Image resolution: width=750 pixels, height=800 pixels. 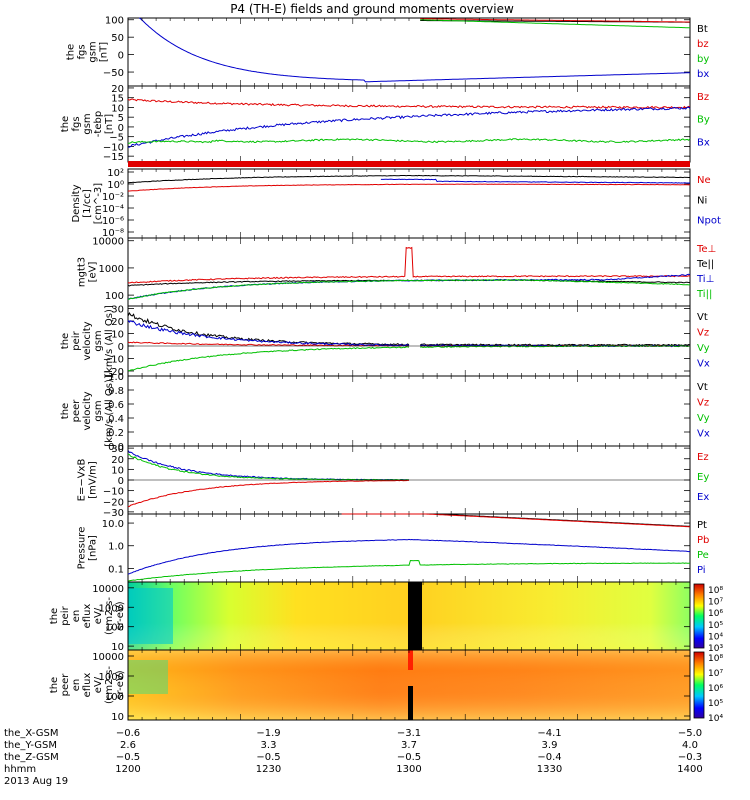 What do you see at coordinates (702, 200) in the screenshot?
I see `legend-entry: Ni` at bounding box center [702, 200].